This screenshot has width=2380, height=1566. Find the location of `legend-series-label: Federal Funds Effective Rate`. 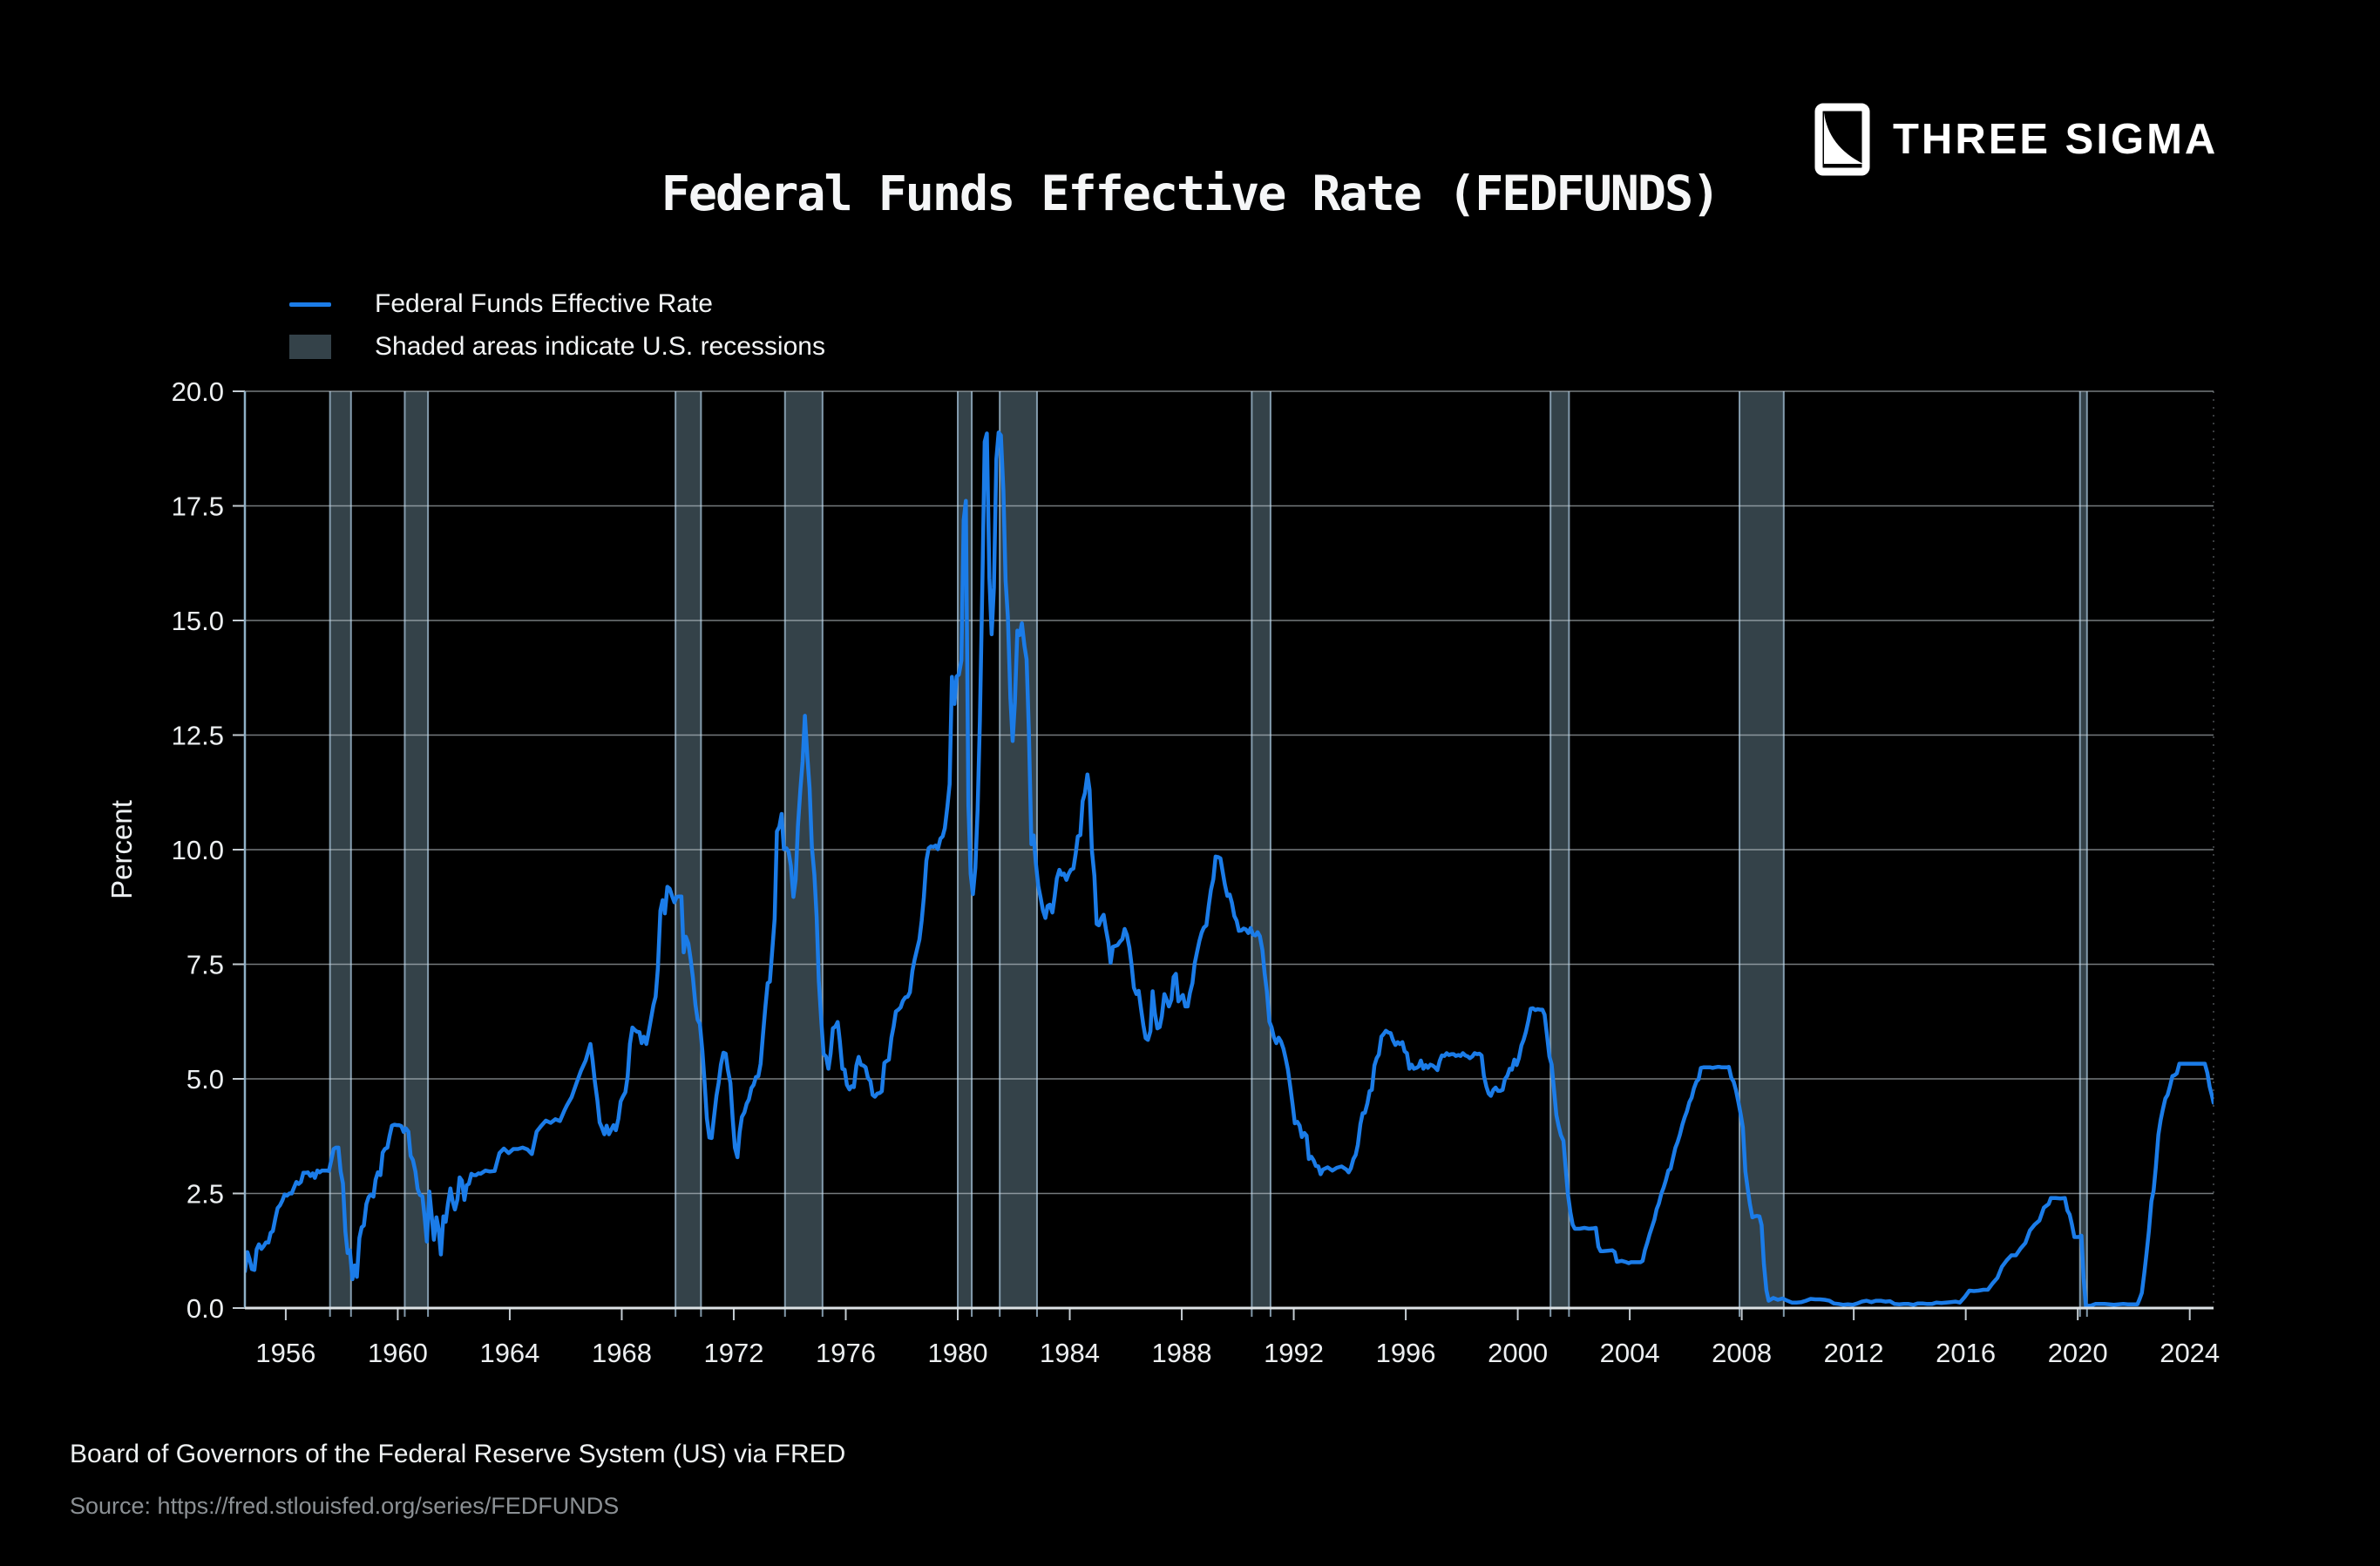

legend-series-label: Federal Funds Effective Rate is located at coordinates (544, 303).